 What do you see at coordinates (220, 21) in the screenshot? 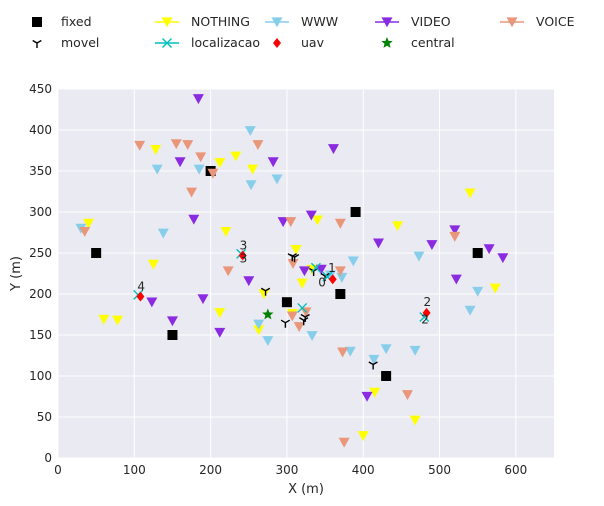
I see `legend-label: NOTHING` at bounding box center [220, 21].